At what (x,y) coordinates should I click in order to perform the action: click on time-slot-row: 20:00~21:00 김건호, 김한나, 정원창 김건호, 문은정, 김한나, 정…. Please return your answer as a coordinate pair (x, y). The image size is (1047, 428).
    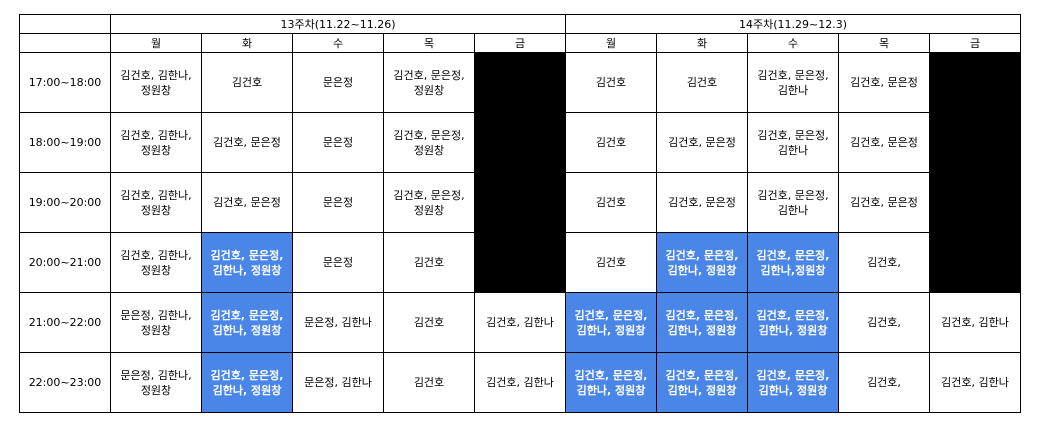
    Looking at the image, I should click on (520, 262).